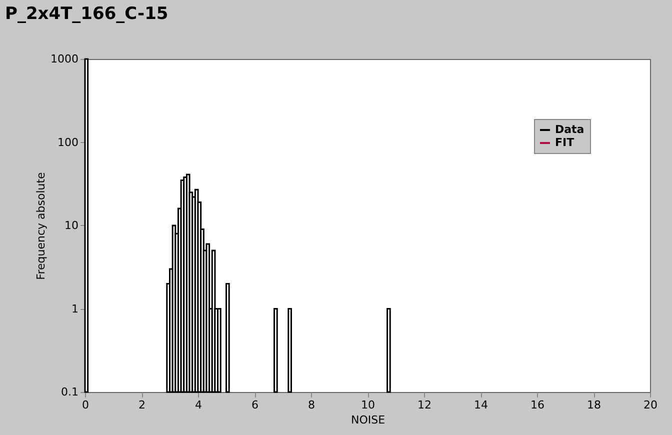  What do you see at coordinates (565, 142) in the screenshot?
I see `legend-label: FIT` at bounding box center [565, 142].